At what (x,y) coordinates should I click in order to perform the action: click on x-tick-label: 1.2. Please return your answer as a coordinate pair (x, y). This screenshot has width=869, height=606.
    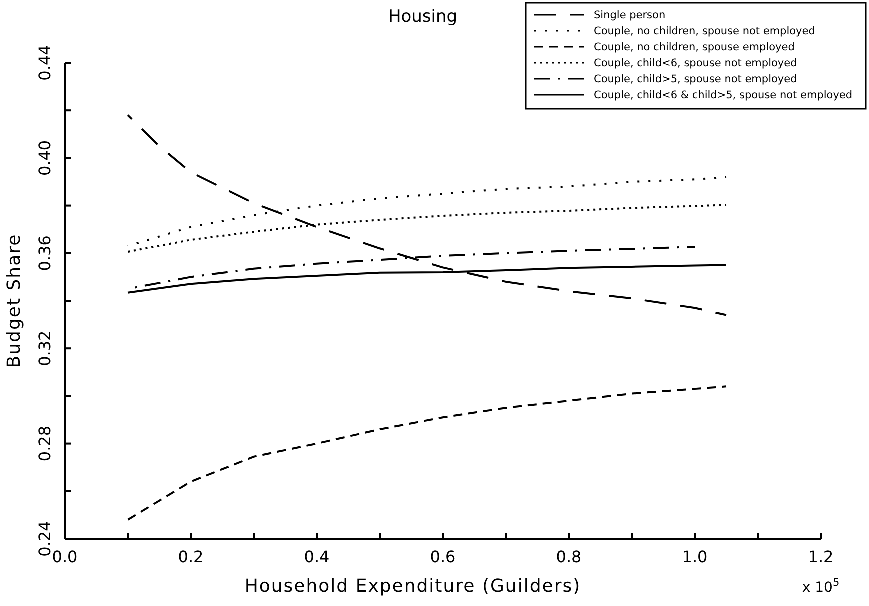
    Looking at the image, I should click on (821, 556).